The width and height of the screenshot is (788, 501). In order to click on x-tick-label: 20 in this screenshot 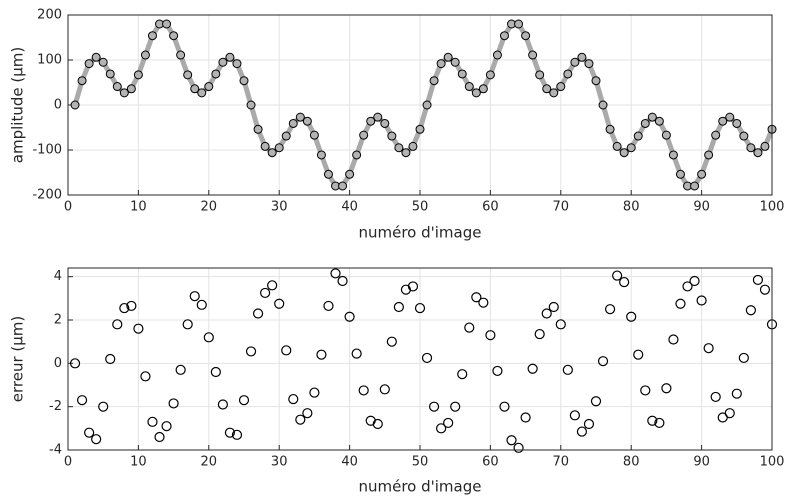, I will do `click(209, 207)`.